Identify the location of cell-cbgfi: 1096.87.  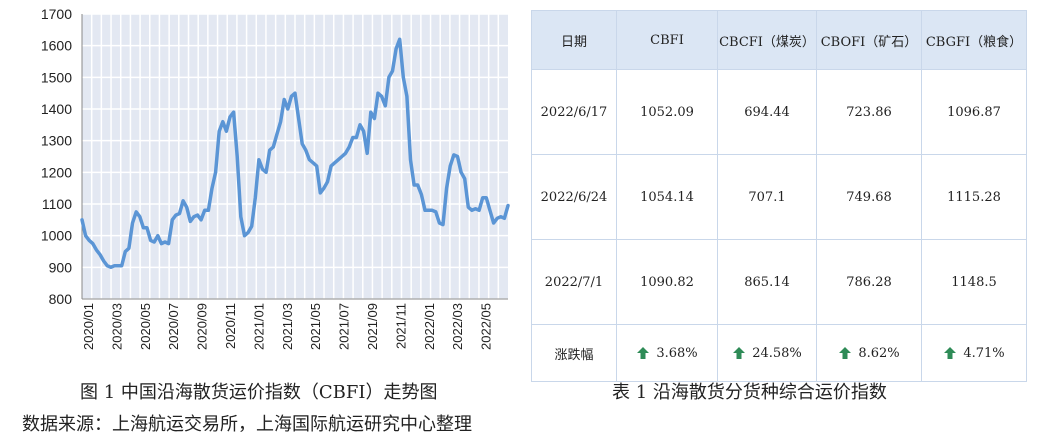
(974, 112).